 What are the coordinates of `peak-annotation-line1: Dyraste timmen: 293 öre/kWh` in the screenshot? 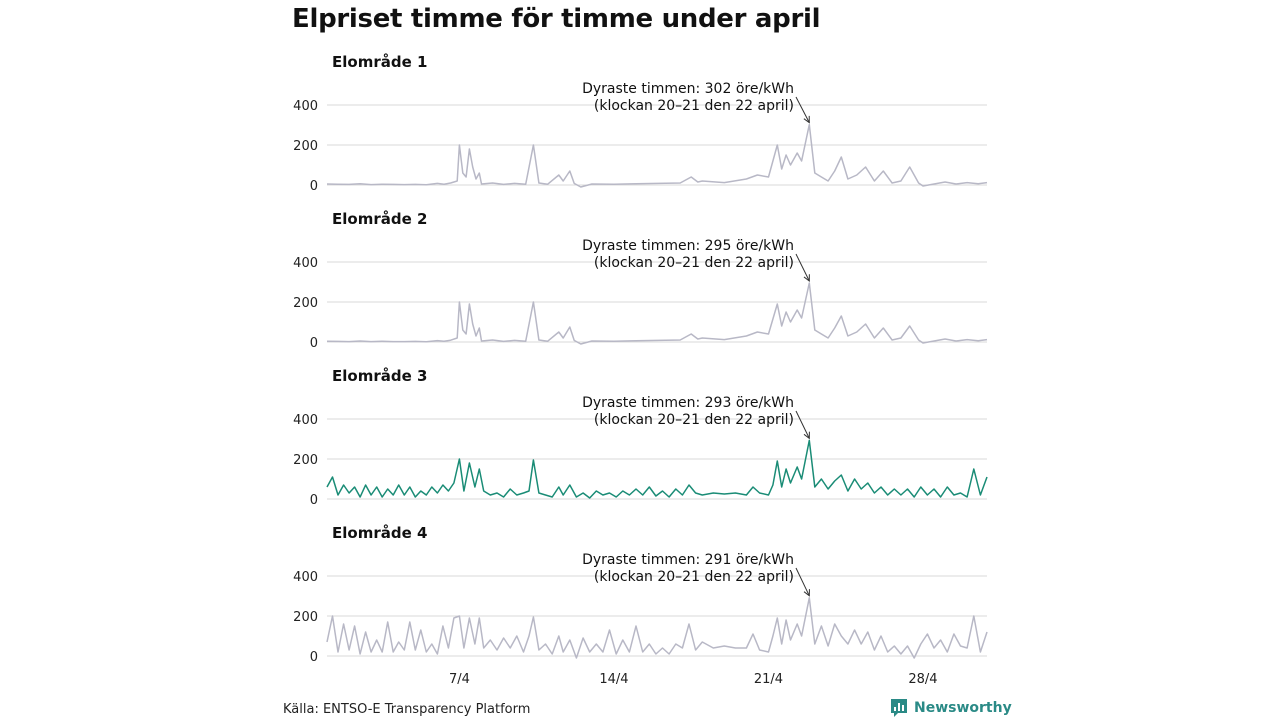 It's located at (688, 403).